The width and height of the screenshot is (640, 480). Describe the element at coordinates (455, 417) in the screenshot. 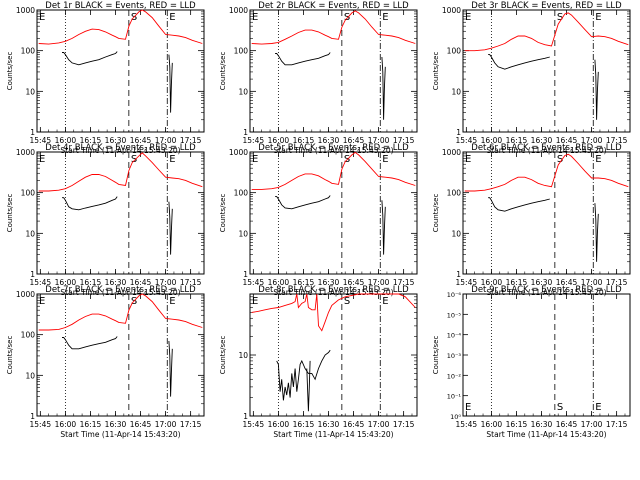

I see `y-tick-label: 10⁰` at that location.